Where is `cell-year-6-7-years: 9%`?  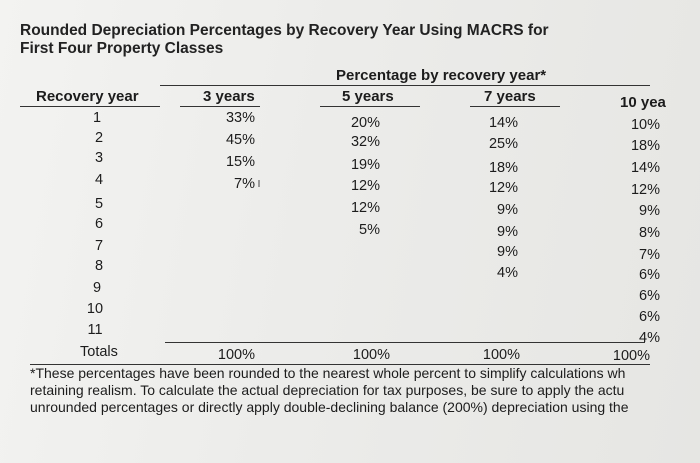 cell-year-6-7-years: 9% is located at coordinates (507, 232).